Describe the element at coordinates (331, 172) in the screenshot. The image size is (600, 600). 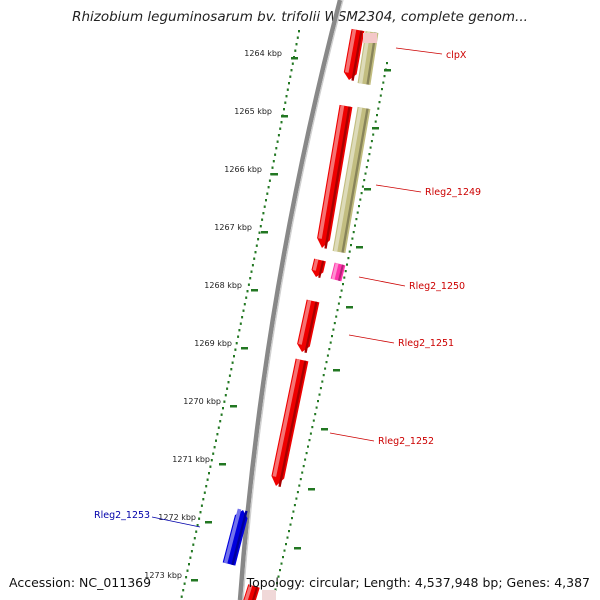
I see `gene-Rleg2_1249-highlight` at that location.